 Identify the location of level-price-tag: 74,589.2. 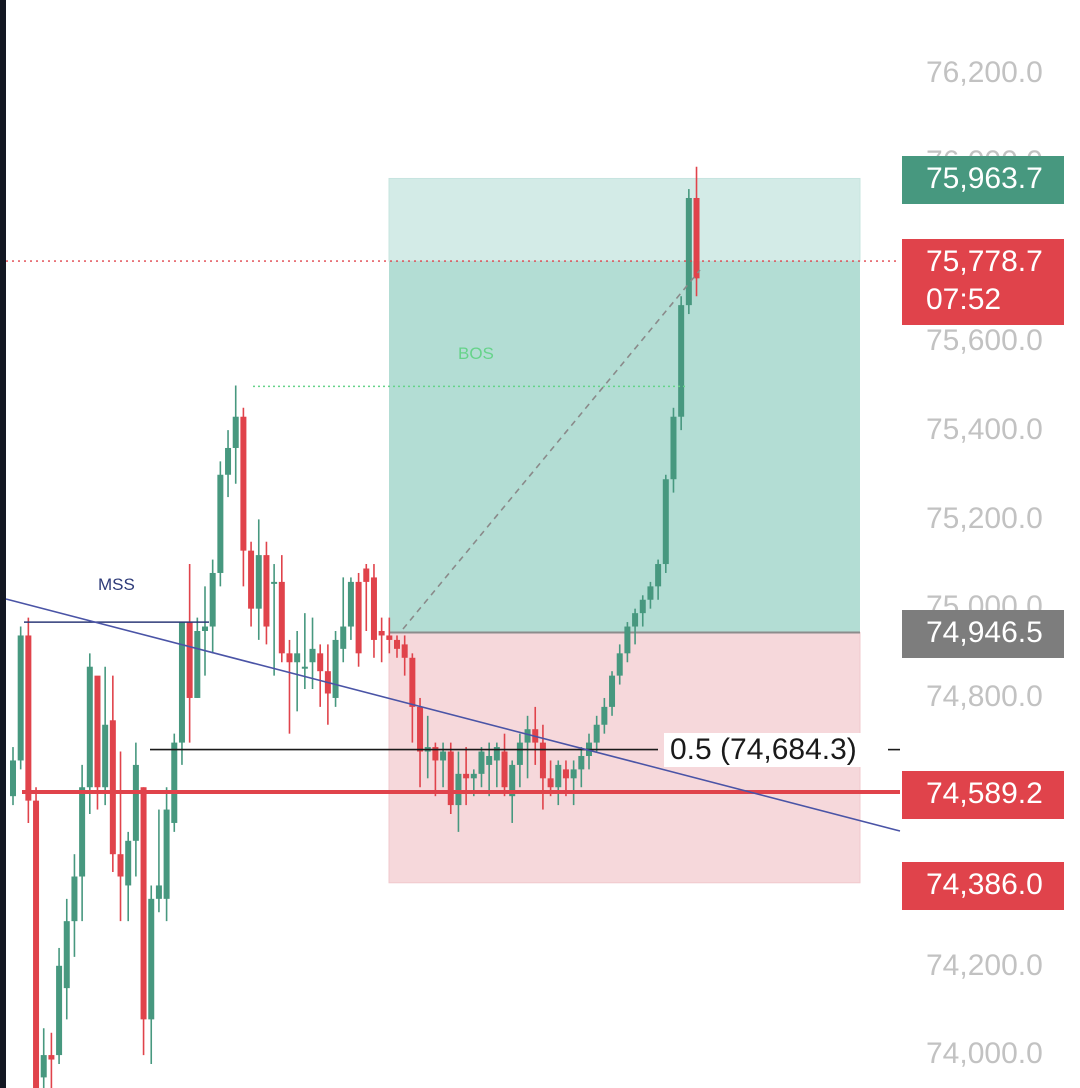
(983, 795).